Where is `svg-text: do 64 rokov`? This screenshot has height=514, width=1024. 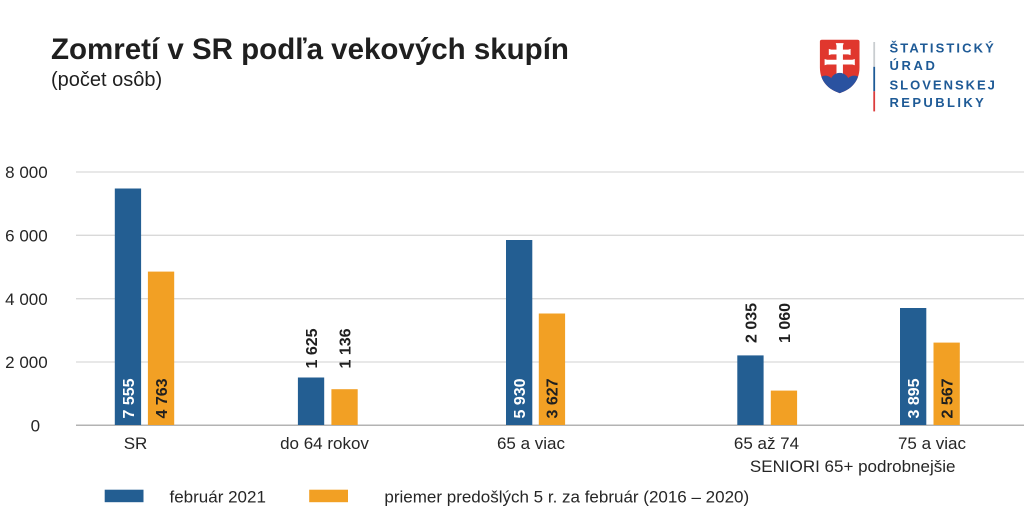
svg-text: do 64 rokov is located at coordinates (324, 443).